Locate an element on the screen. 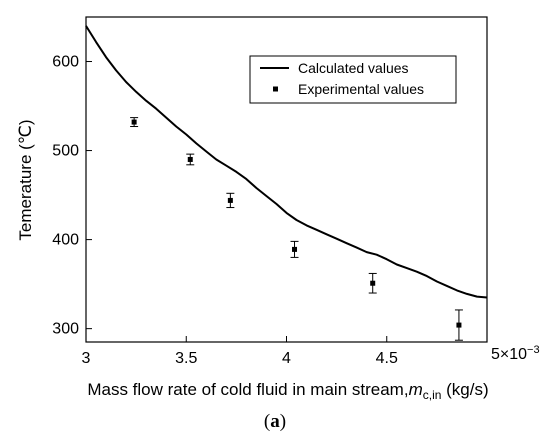 Image resolution: width=550 pixels, height=446 pixels. legend: Calculated values Experimental values is located at coordinates (353, 79).